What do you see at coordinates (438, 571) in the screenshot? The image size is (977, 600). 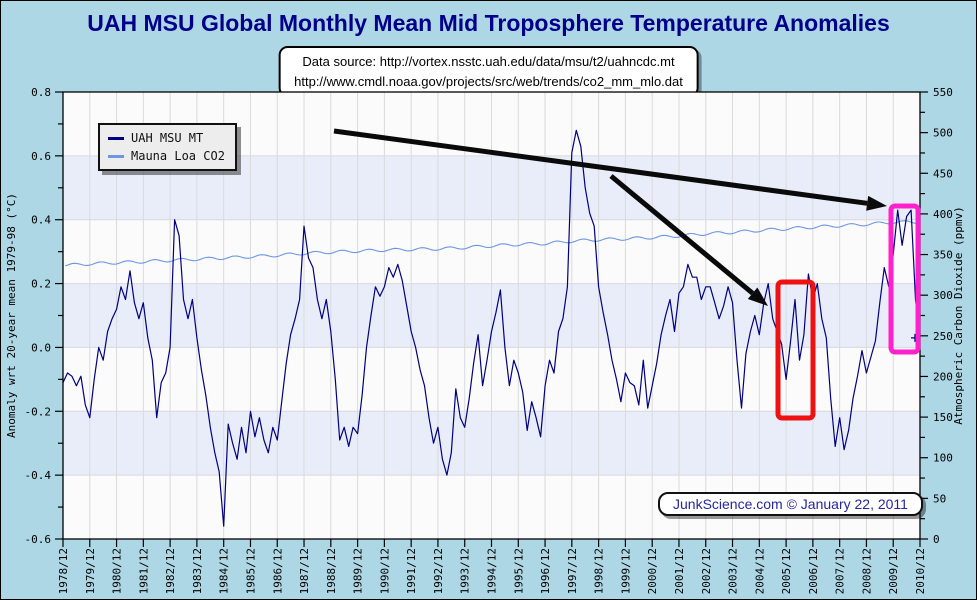 I see `x-tick-label: 1992/12` at bounding box center [438, 571].